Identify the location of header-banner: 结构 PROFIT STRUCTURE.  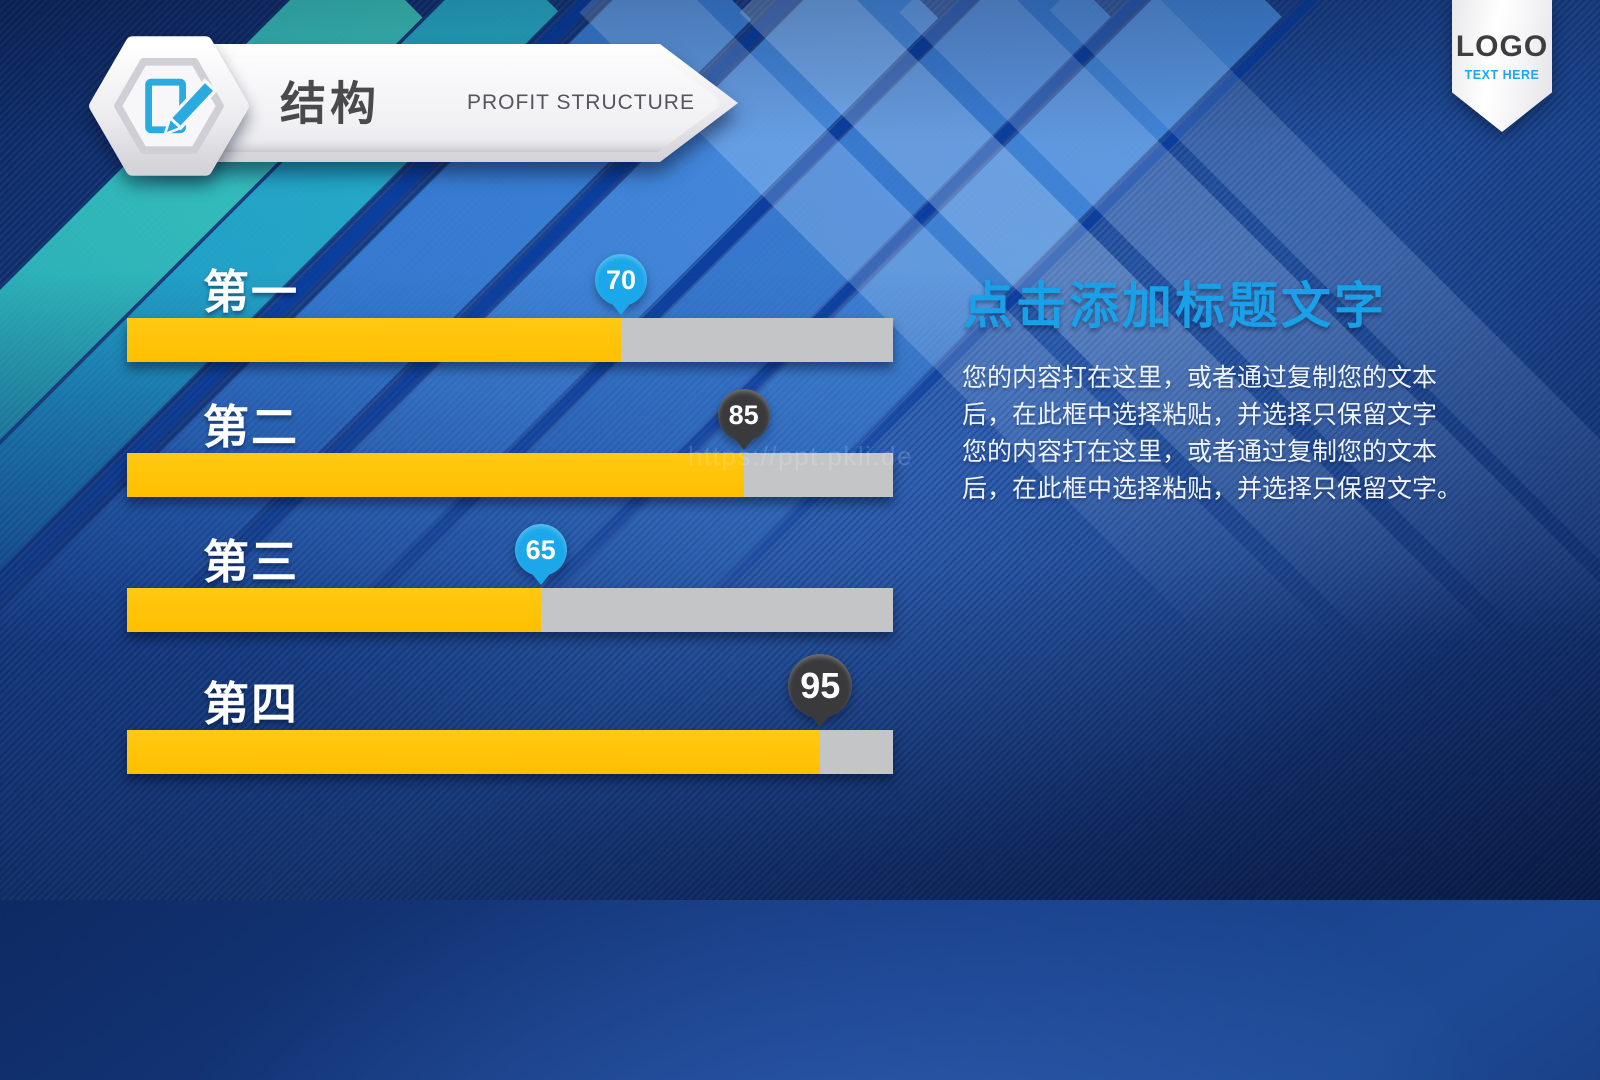
(440, 103).